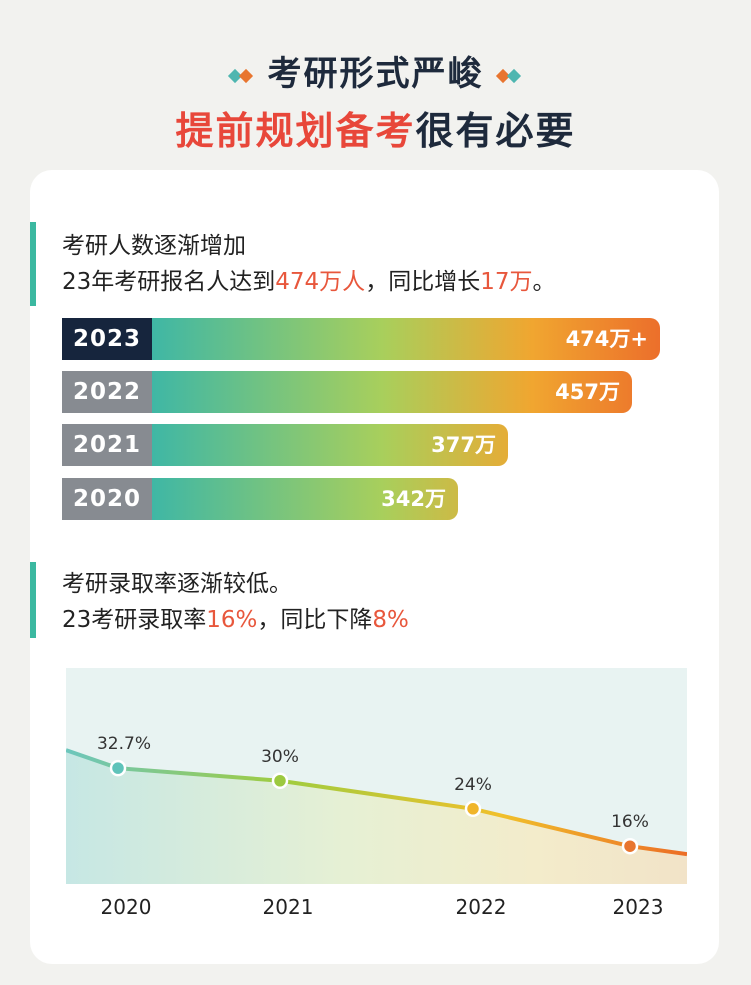 The image size is (751, 985). Describe the element at coordinates (376, 802) in the screenshot. I see `series-line` at that location.